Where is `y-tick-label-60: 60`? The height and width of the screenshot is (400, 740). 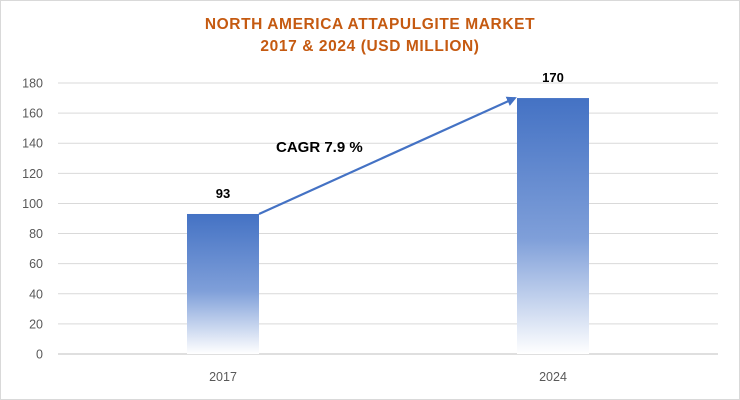 y-tick-label-60: 60 is located at coordinates (36, 264).